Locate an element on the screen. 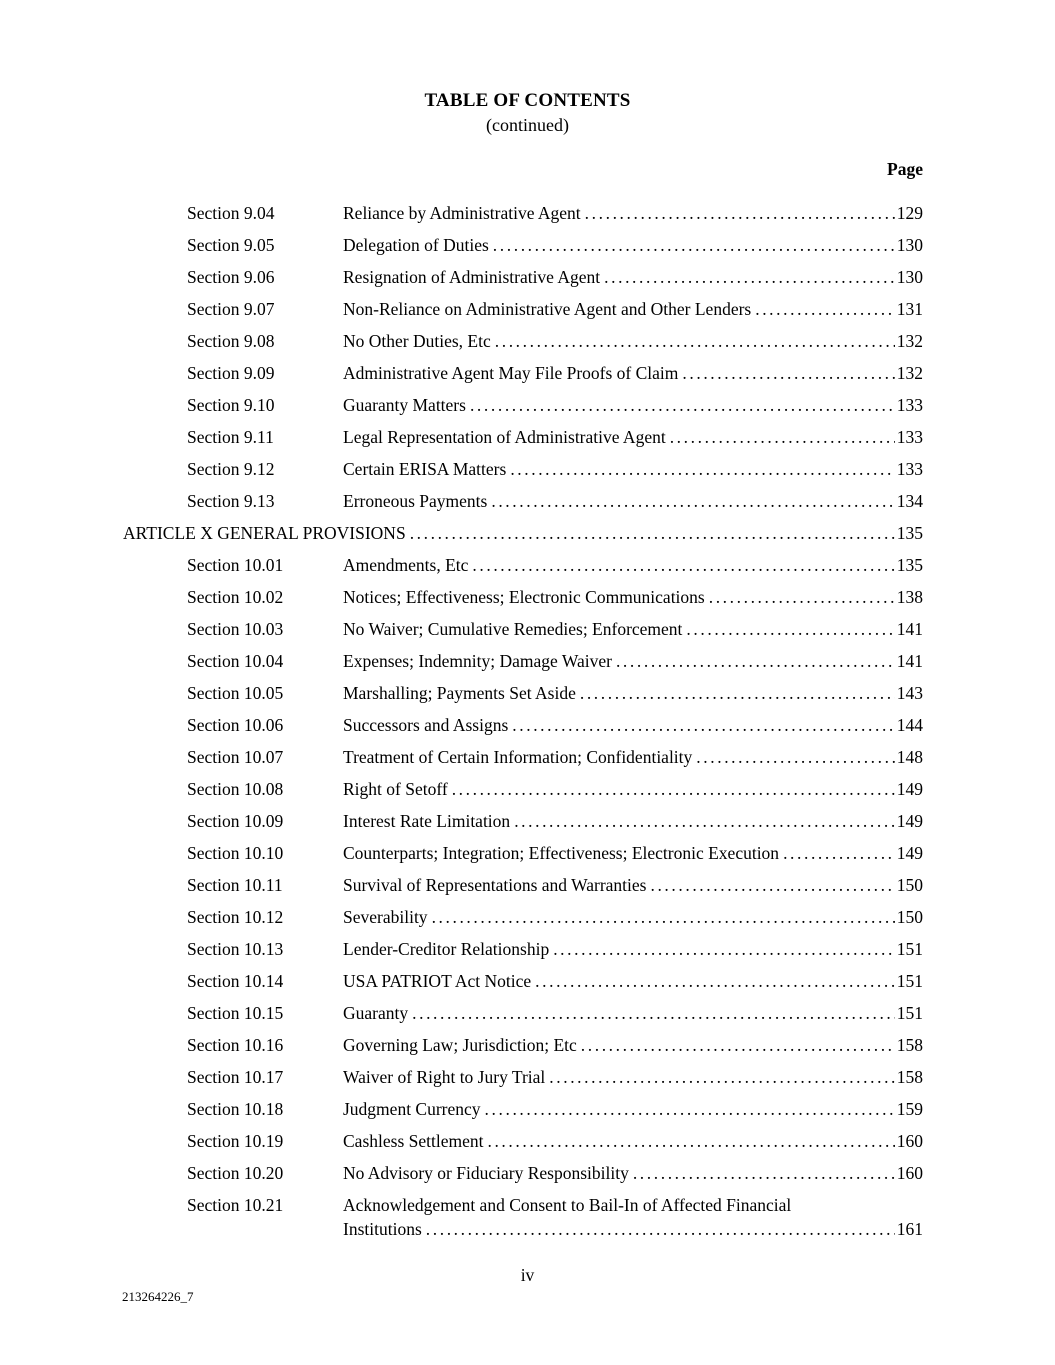 Image resolution: width=1055 pixels, height=1365 pixels. toc-section-row: Section 10.09 Interest Rate Limitation 149 is located at coordinates (523, 821).